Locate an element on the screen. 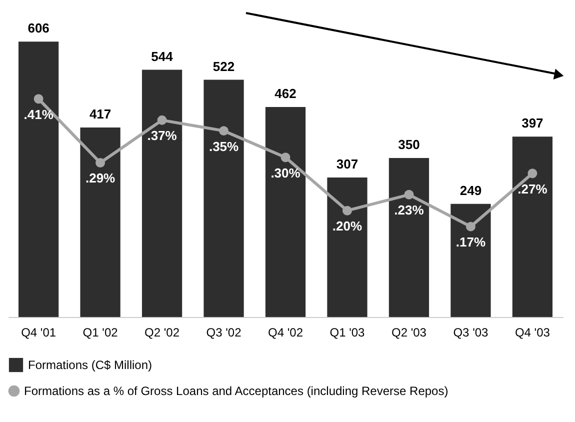  data-label: .27% is located at coordinates (533, 188).